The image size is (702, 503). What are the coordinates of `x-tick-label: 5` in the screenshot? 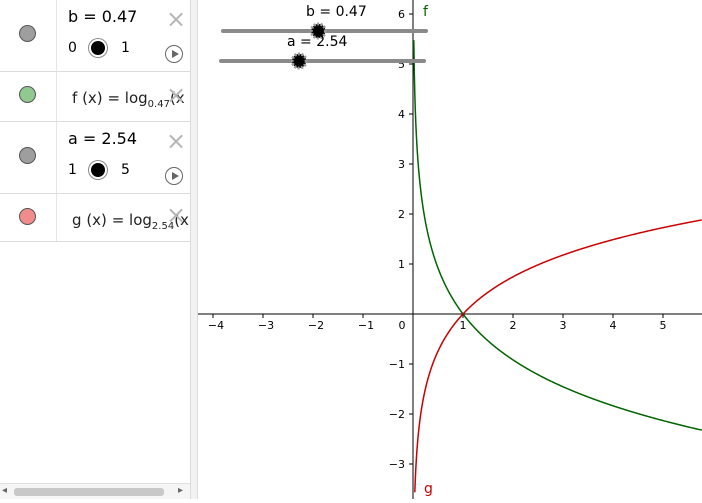 It's located at (663, 325).